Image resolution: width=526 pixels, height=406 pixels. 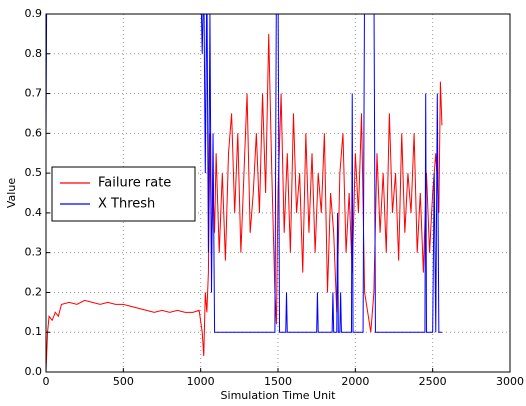 I want to click on legend: Failure rate X Thresh, so click(x=123, y=194).